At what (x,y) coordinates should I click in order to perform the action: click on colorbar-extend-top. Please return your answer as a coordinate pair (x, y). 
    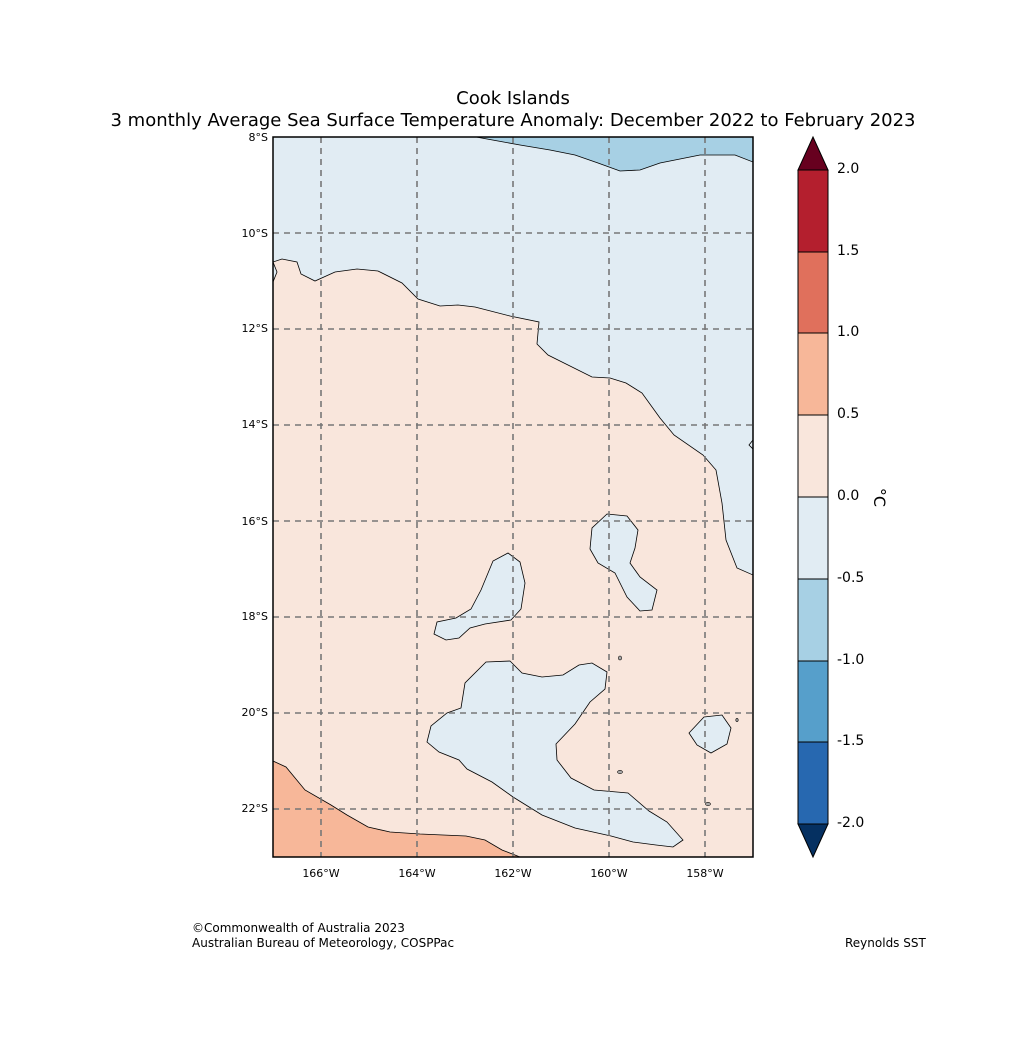
    Looking at the image, I should click on (813, 153).